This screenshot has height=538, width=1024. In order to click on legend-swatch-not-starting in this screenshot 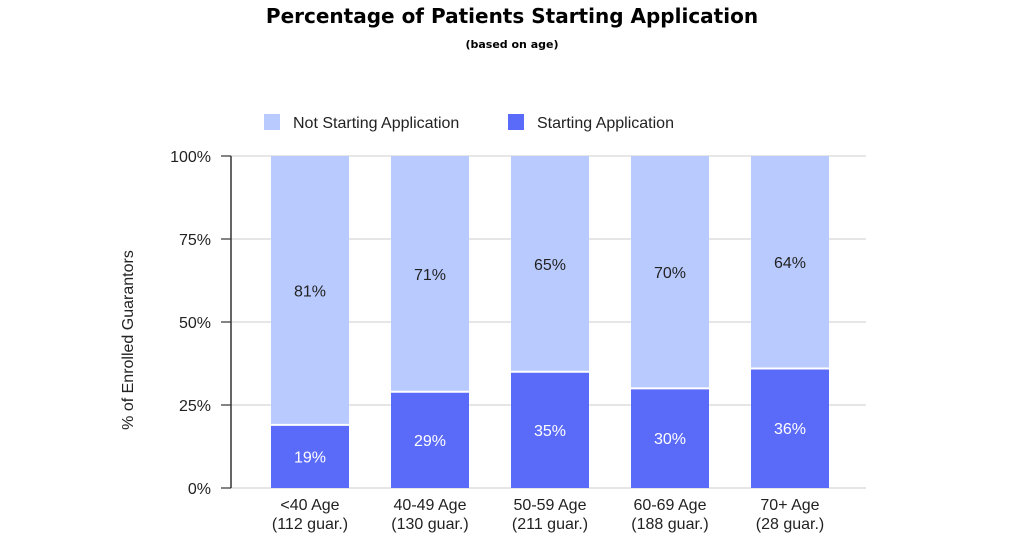, I will do `click(272, 122)`.